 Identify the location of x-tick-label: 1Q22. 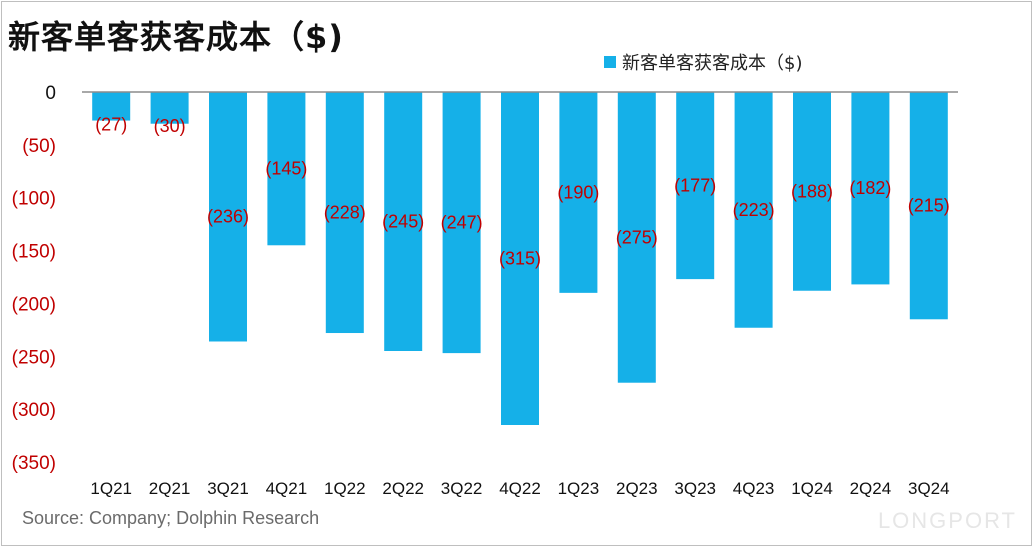
(345, 488).